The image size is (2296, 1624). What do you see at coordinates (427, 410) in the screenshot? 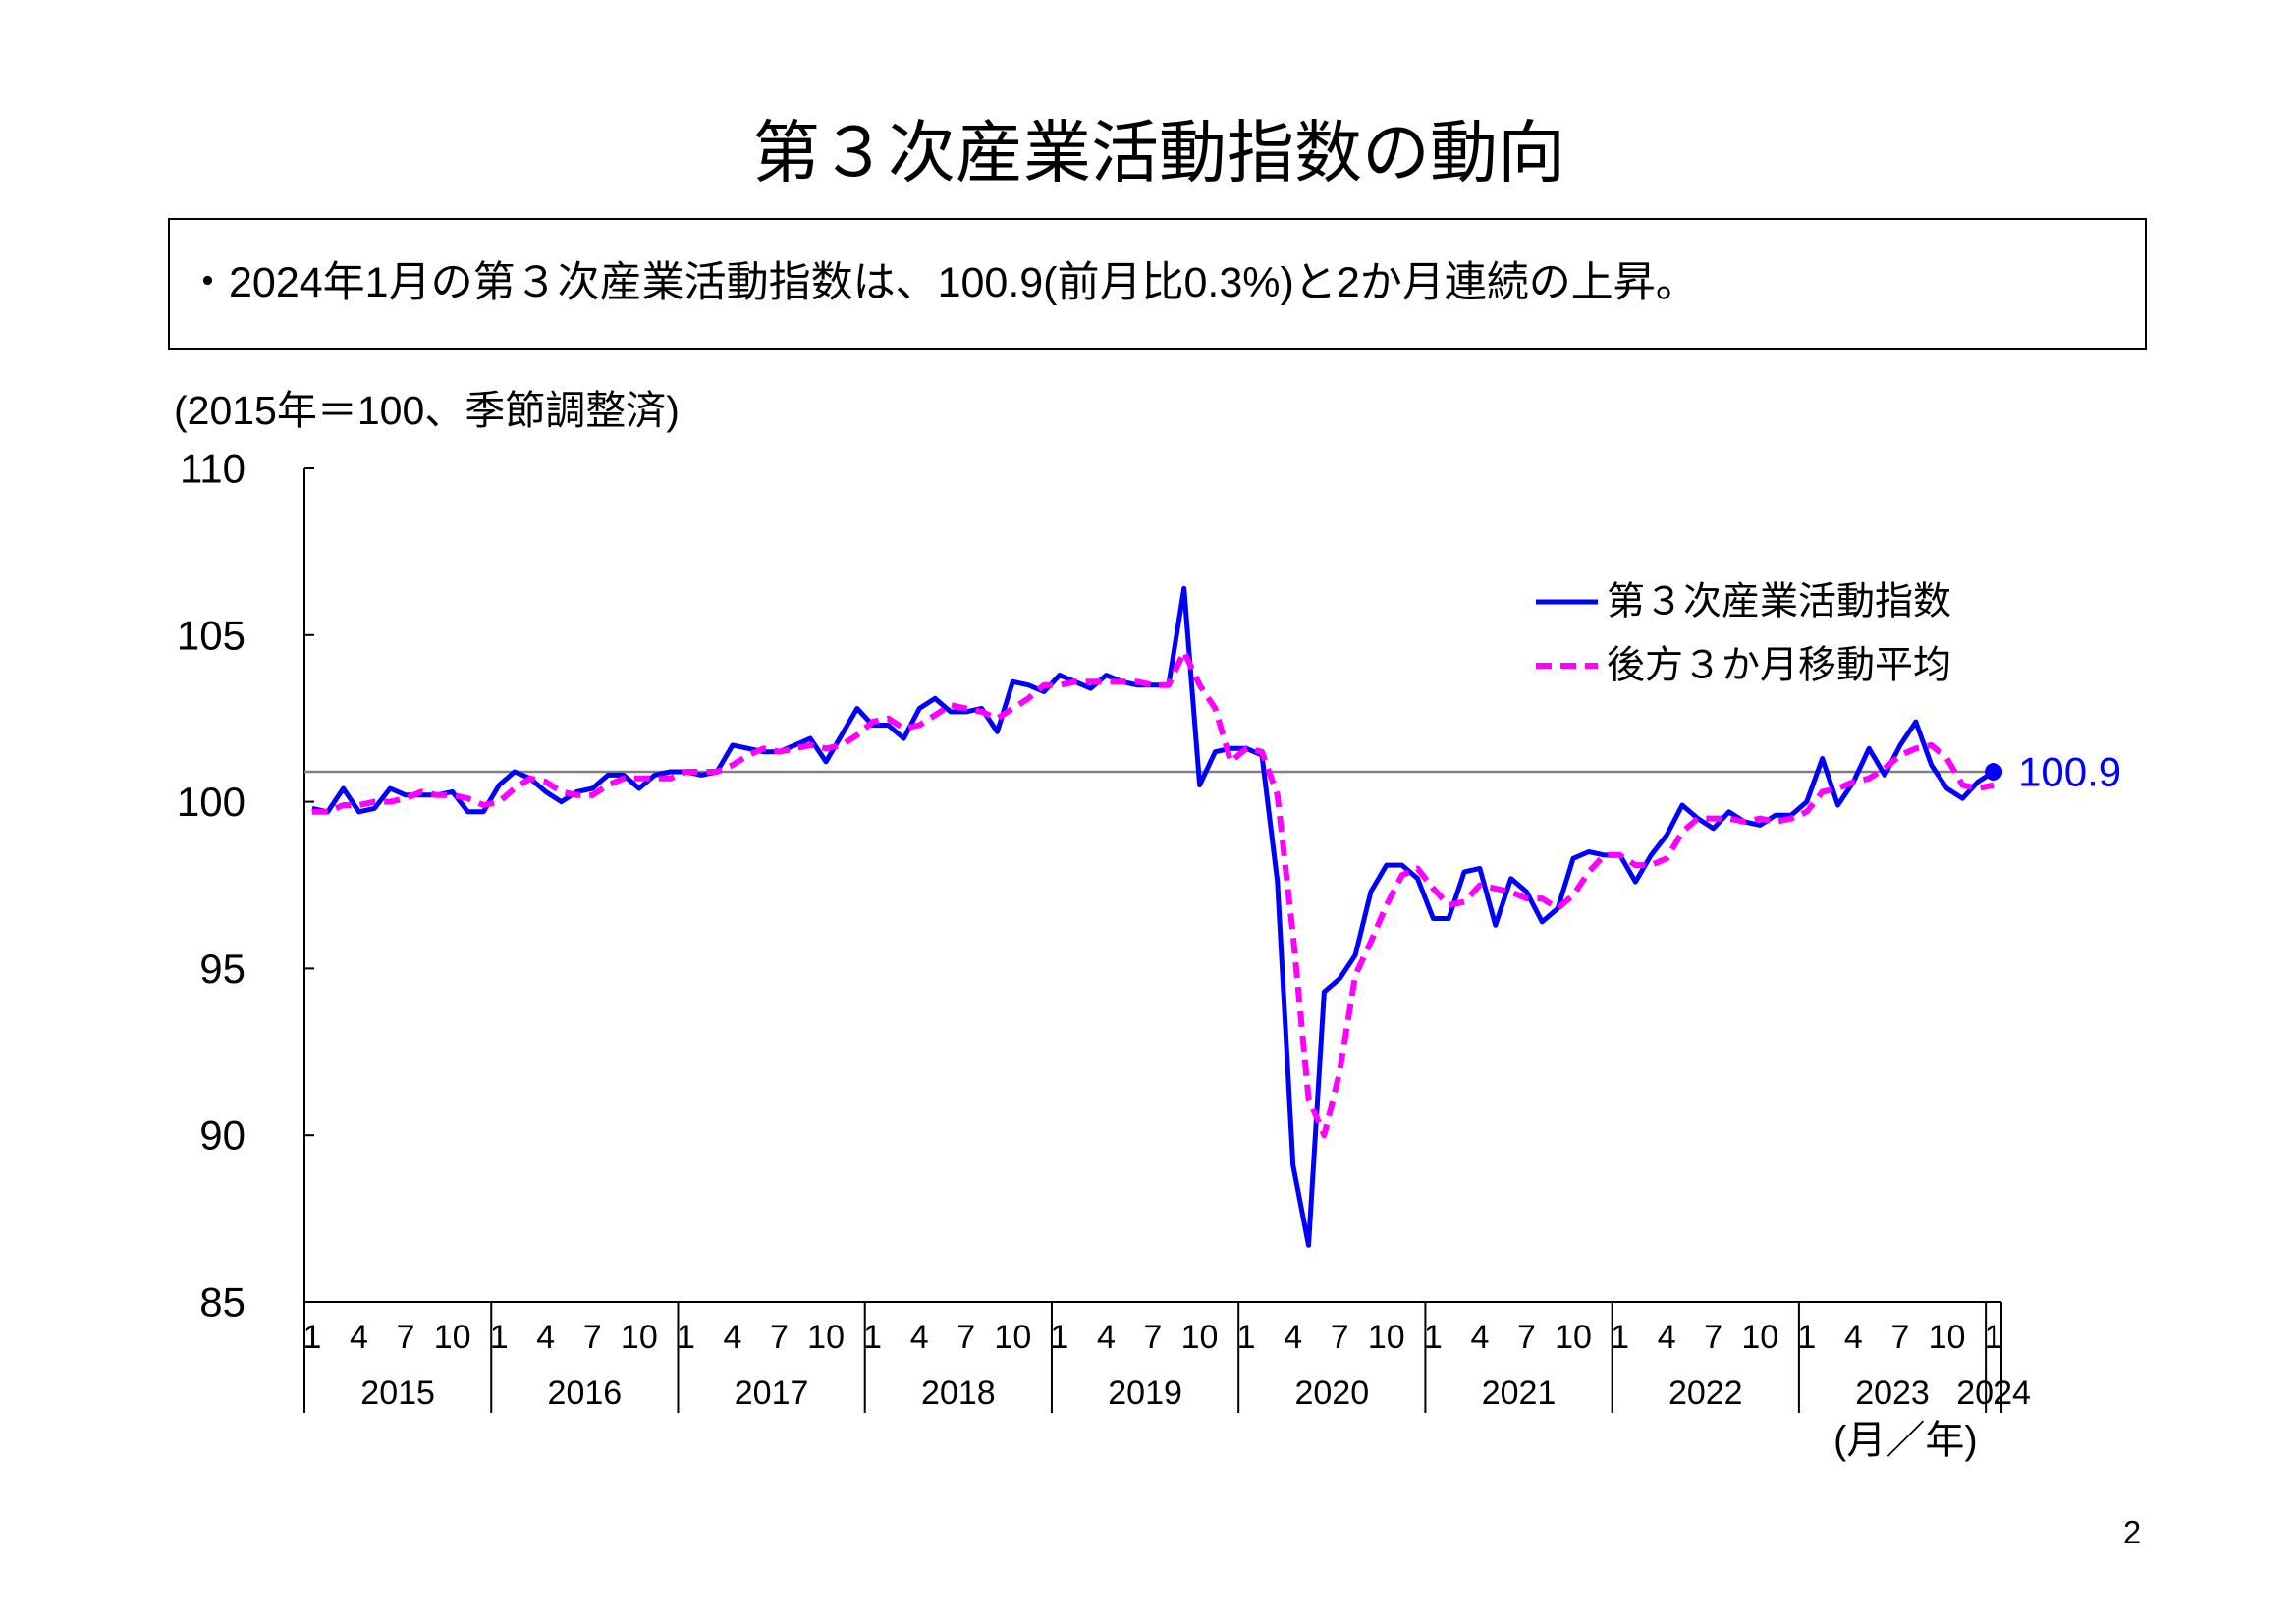
I see `y-axis-unit-label: (2015年＝100、季節調整済)` at bounding box center [427, 410].